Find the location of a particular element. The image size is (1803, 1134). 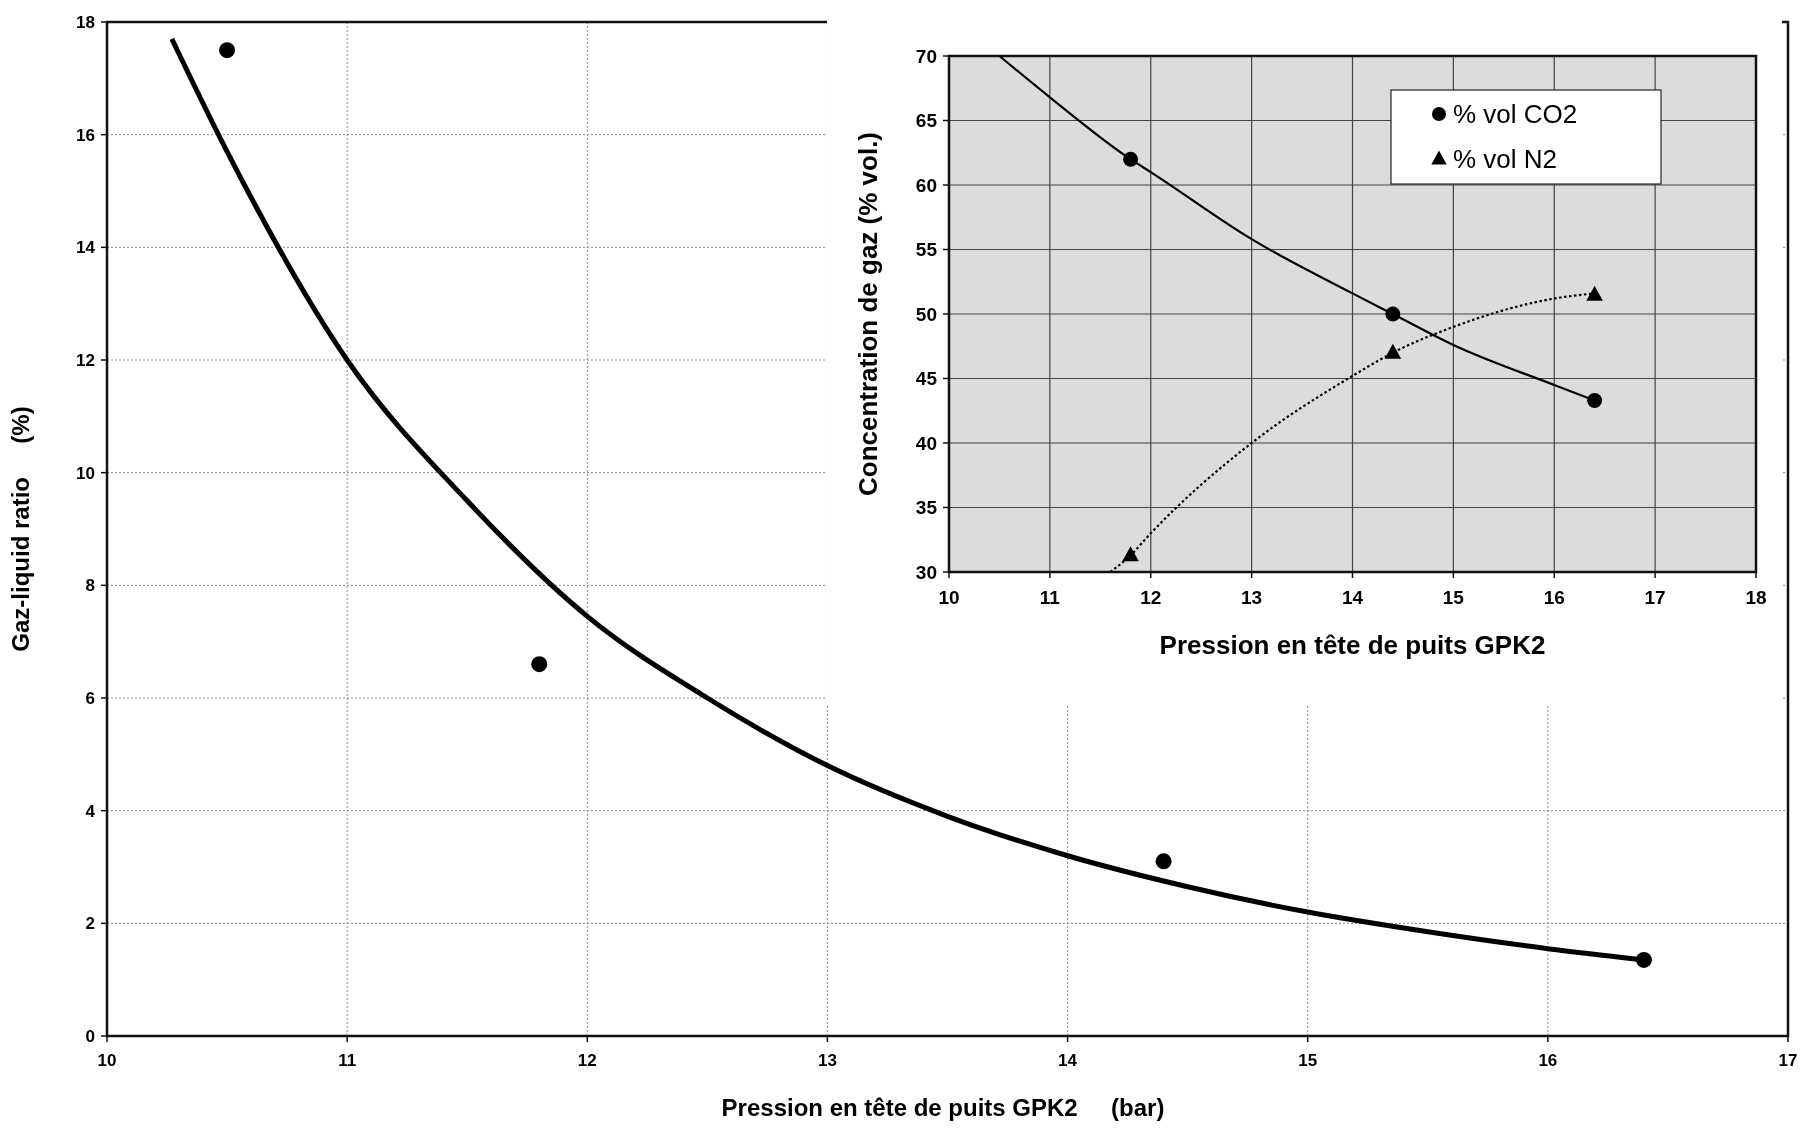

y-tick-label: 6 is located at coordinates (90, 698).